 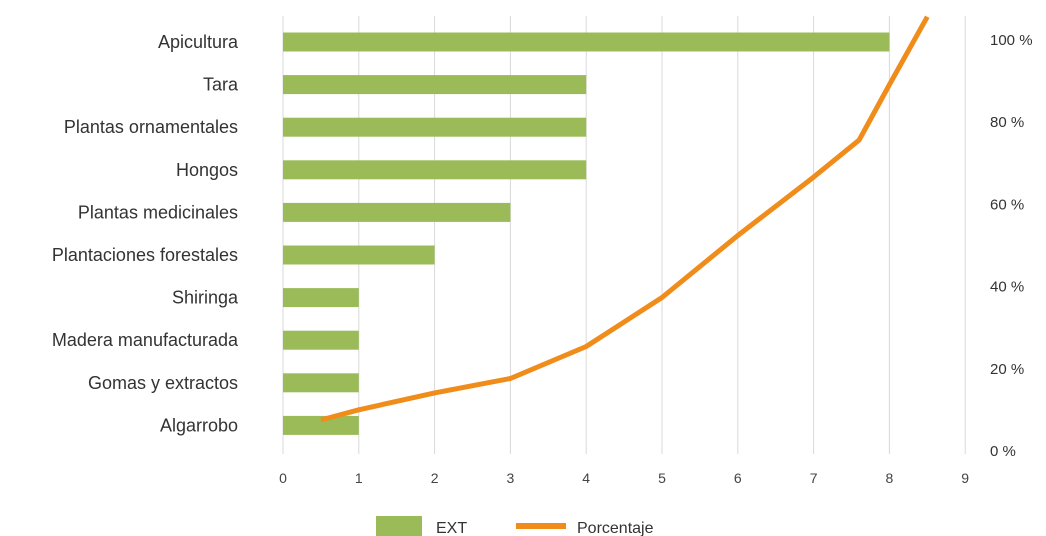 I want to click on secondary-y-tick-label: 40 %, so click(x=1007, y=287).